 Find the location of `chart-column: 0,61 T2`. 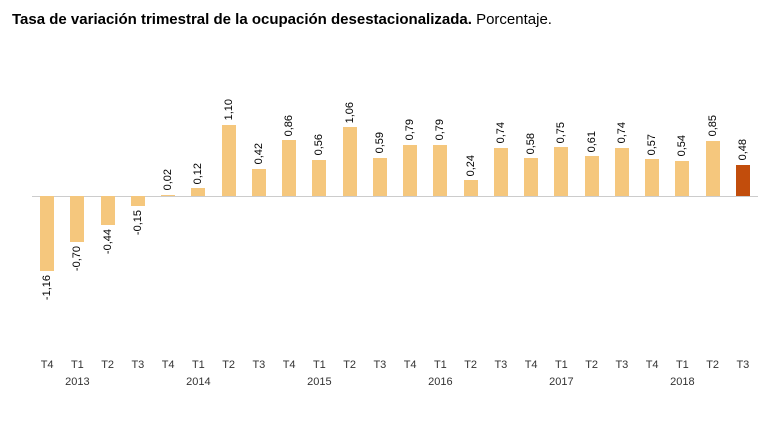

chart-column: 0,61 T2 is located at coordinates (592, 215).